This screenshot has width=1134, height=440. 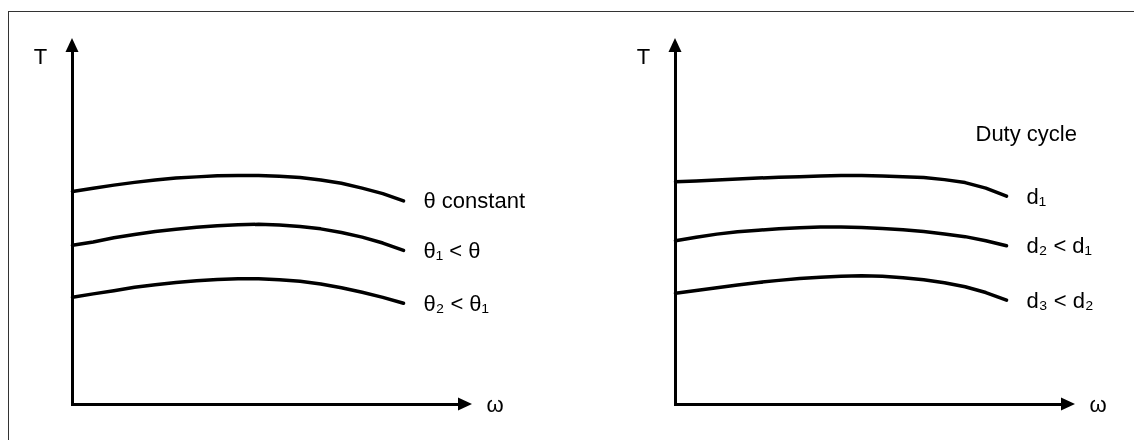 I want to click on series-label: d₃ < d₂, so click(x=1060, y=300).